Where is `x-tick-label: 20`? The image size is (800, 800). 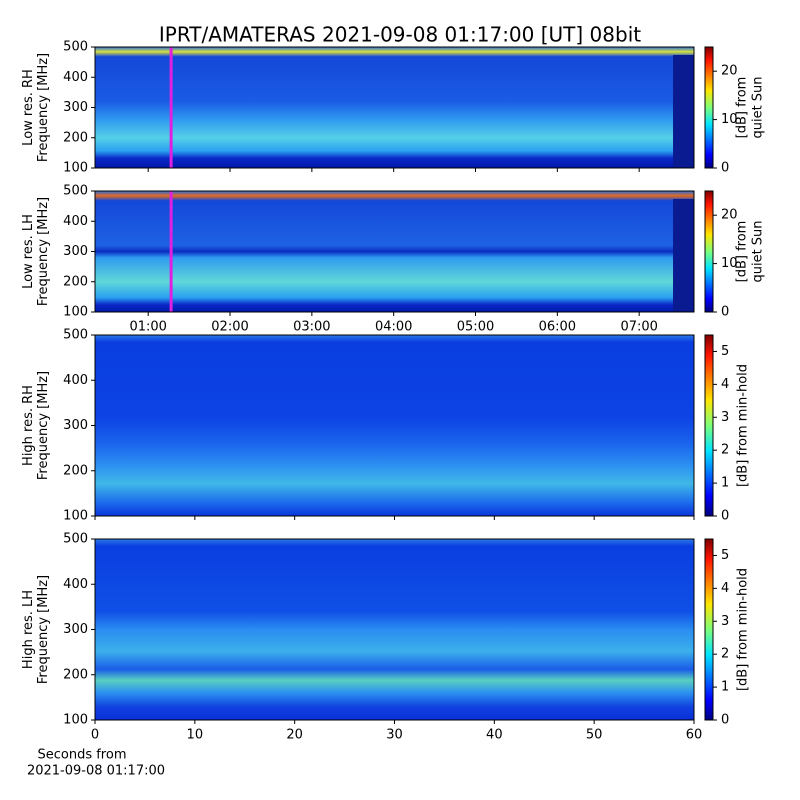
x-tick-label: 20 is located at coordinates (294, 735).